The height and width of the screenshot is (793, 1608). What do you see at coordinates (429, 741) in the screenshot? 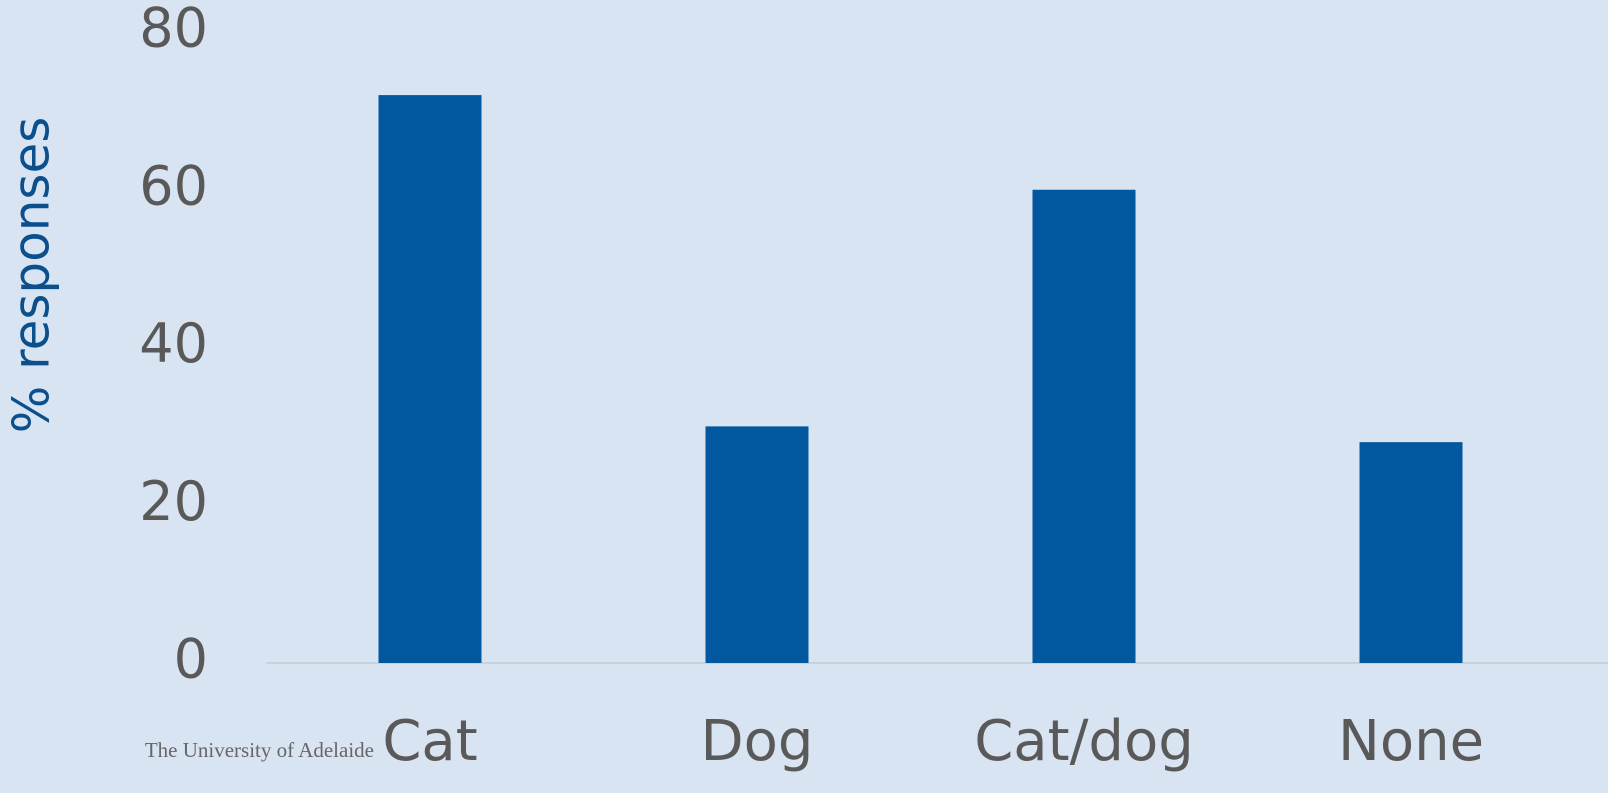
I see `x-tick-label: Cat` at bounding box center [429, 741].